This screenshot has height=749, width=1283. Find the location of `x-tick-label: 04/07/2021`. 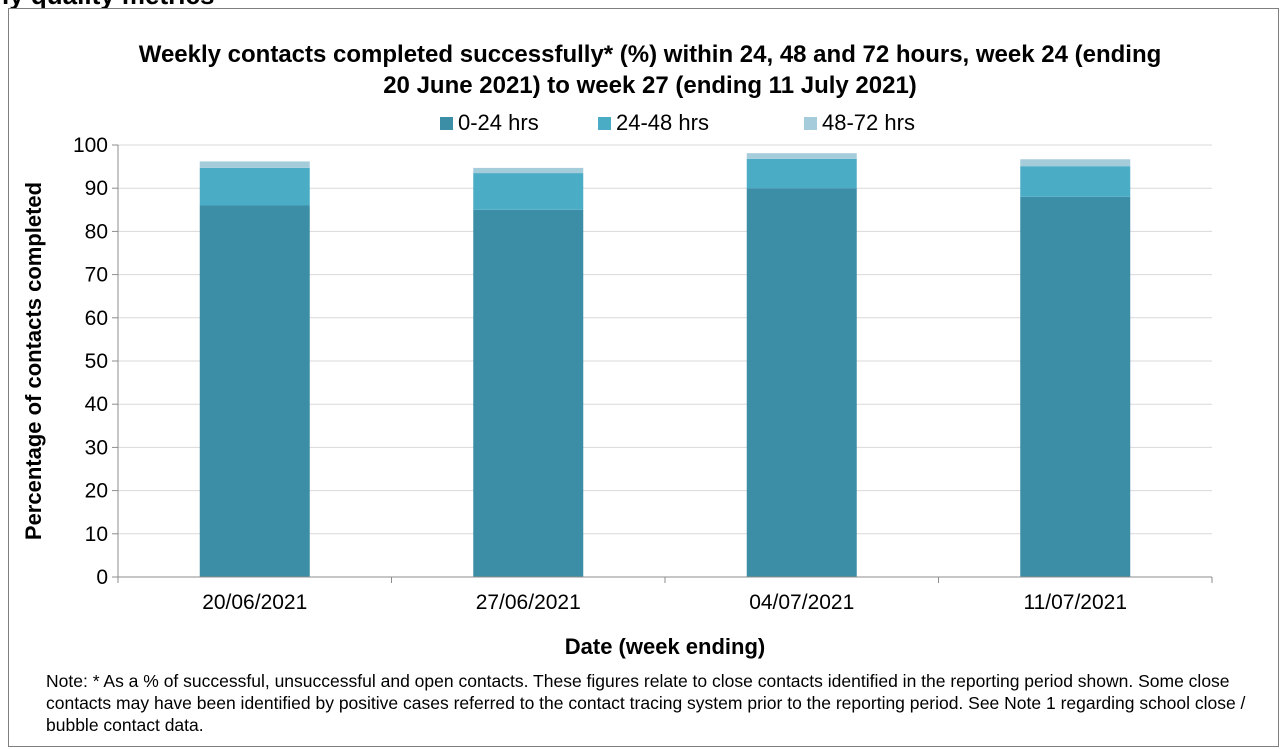

x-tick-label: 04/07/2021 is located at coordinates (801, 602).